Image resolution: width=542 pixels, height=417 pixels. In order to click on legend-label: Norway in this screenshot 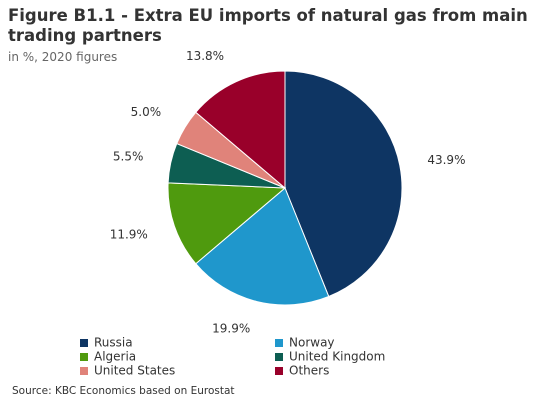, I will do `click(312, 343)`.